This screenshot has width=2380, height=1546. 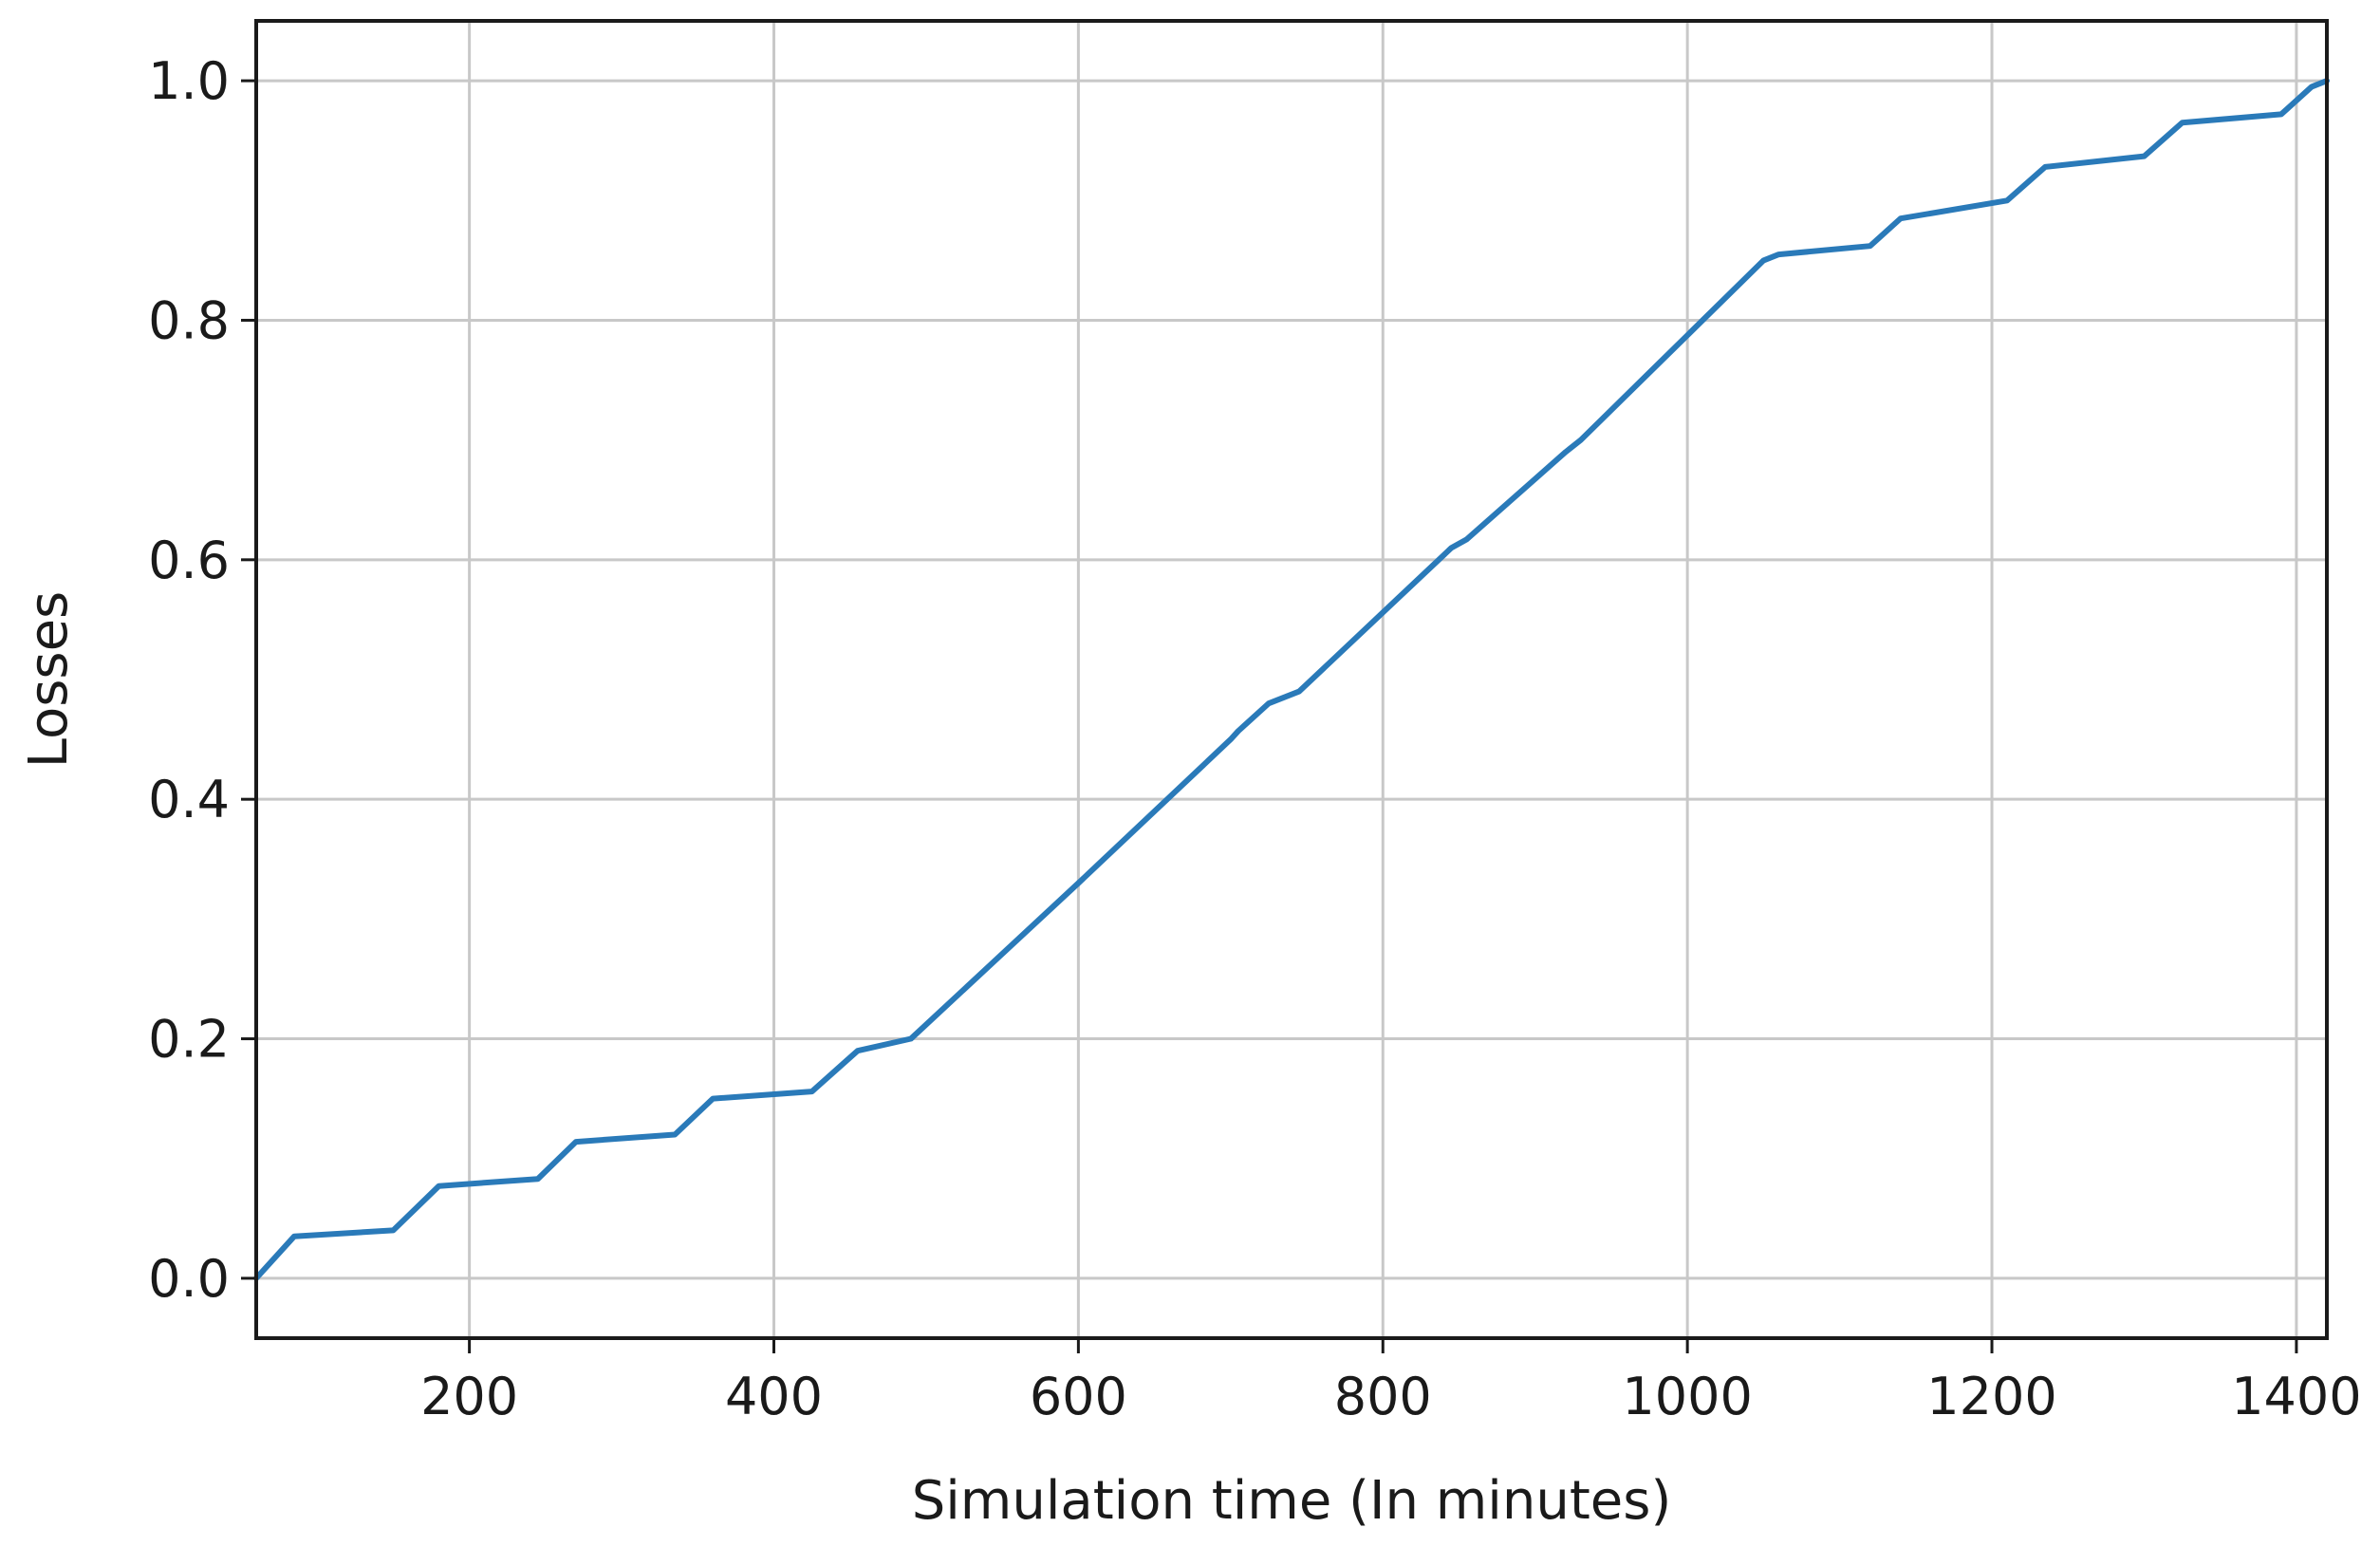 What do you see at coordinates (469, 1396) in the screenshot?
I see `x-tick-label: 200` at bounding box center [469, 1396].